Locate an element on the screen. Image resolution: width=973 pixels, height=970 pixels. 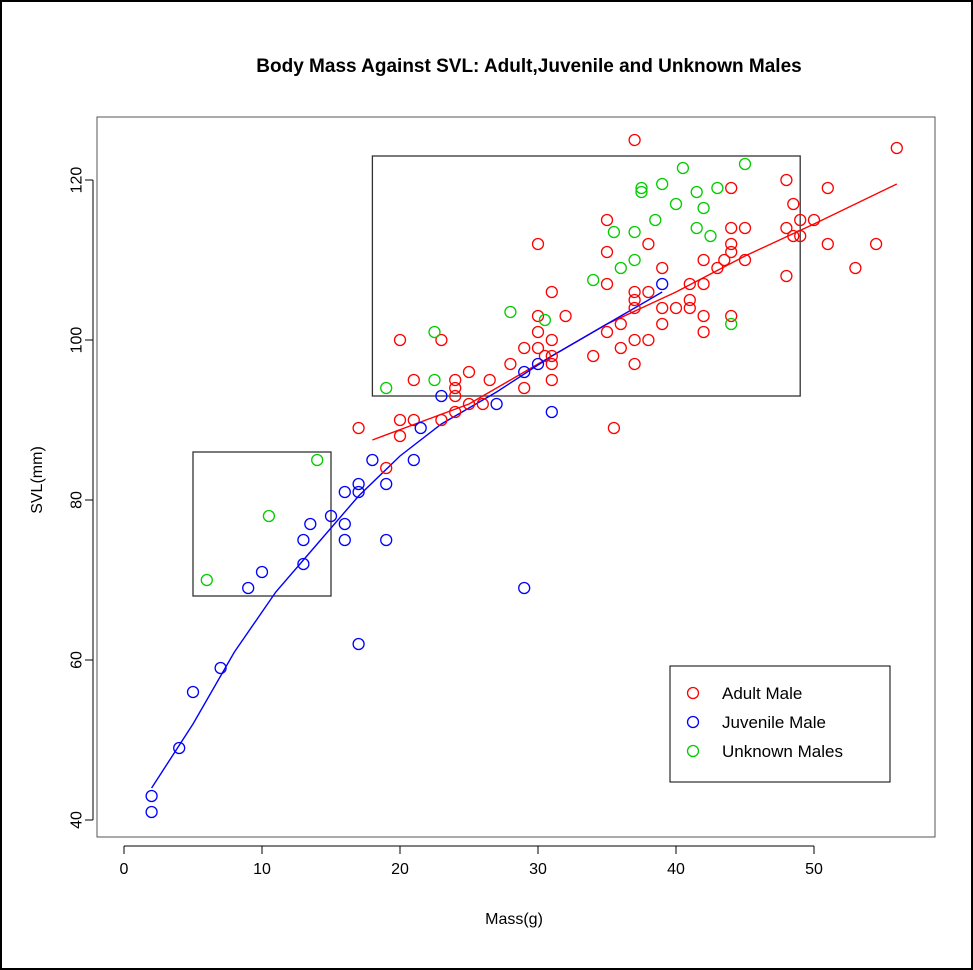
x-tick-label: 0 is located at coordinates (124, 869).